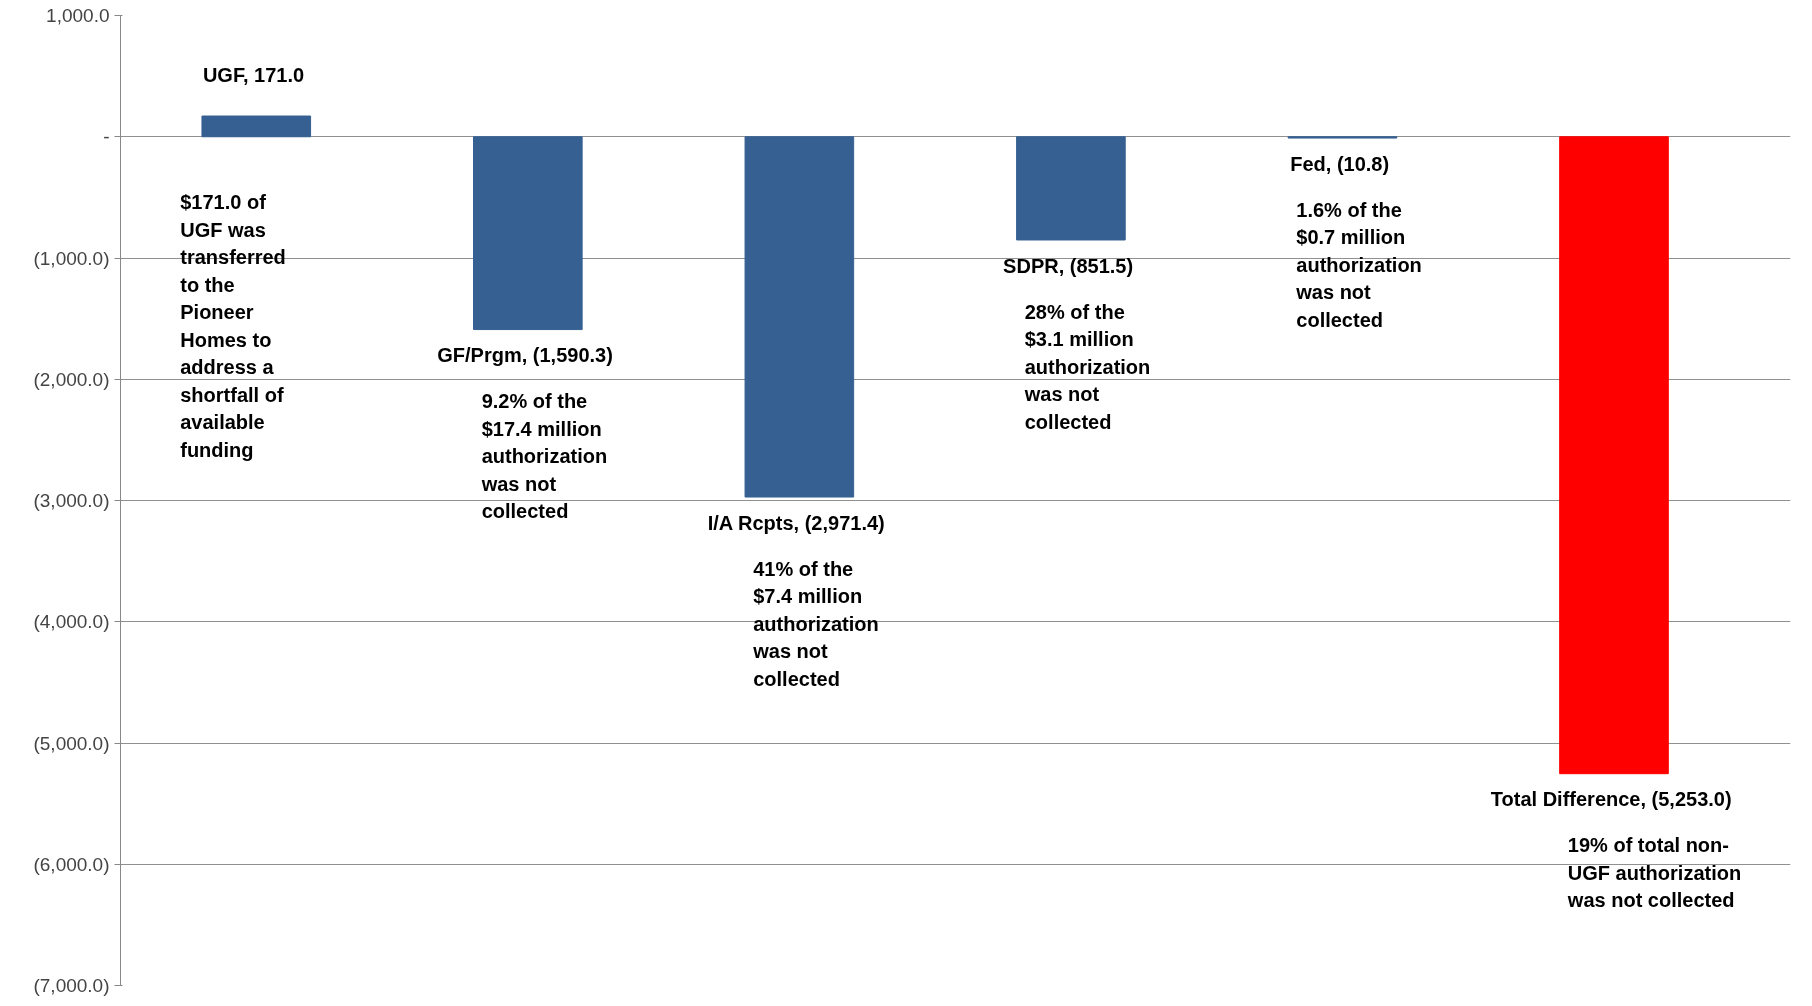 Image resolution: width=1812 pixels, height=1006 pixels. I want to click on annotation: 1.6% of the $0.7 million authorization was not collected, so click(1358, 264).